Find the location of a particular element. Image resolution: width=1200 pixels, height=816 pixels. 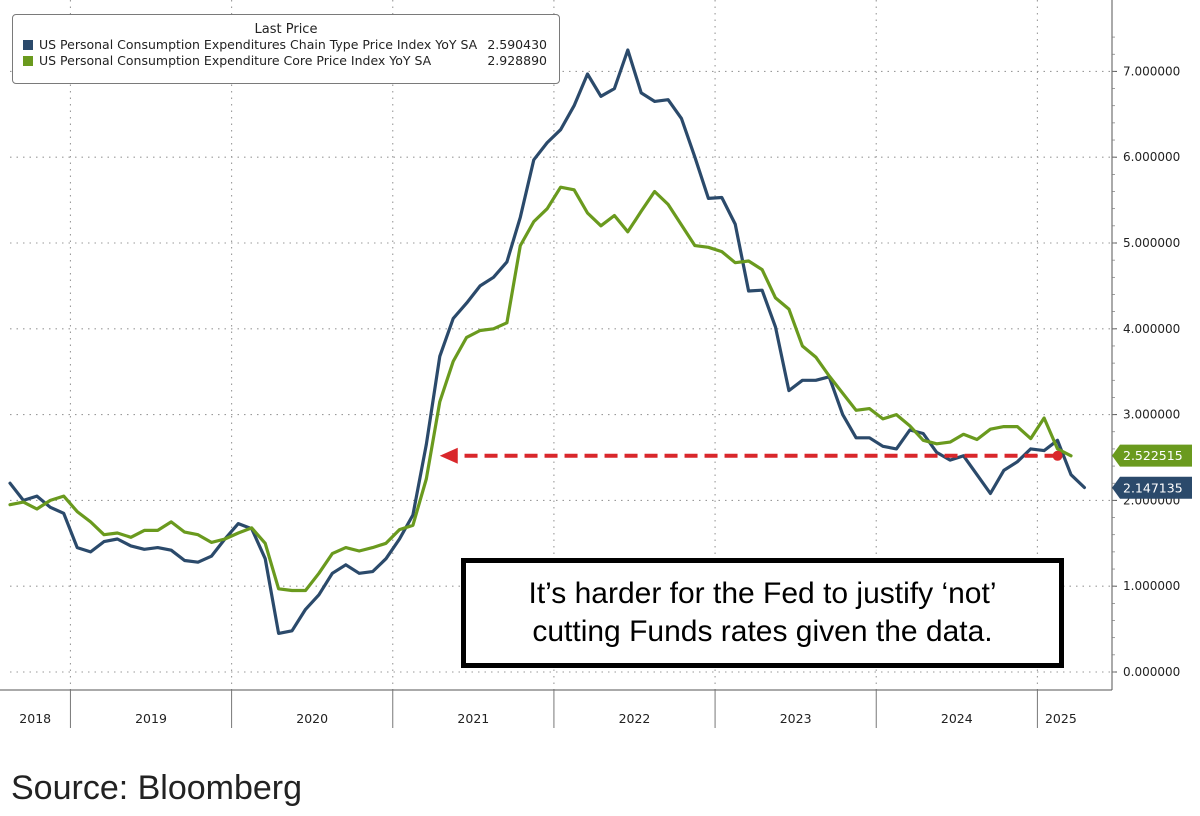

legend-swatch-core is located at coordinates (28, 61).